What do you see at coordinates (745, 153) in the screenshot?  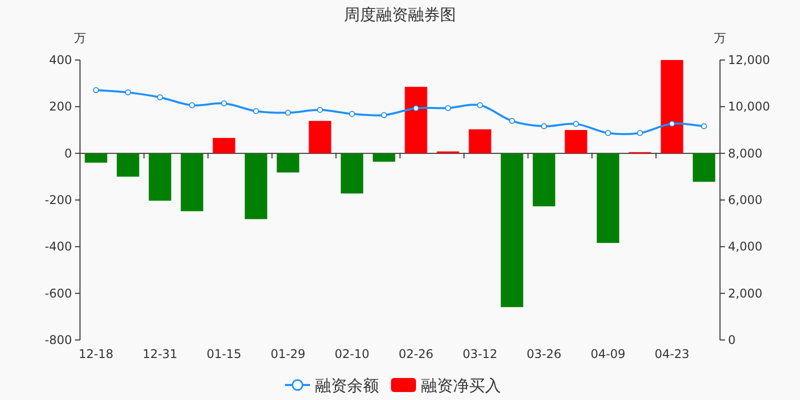 I see `y2-tick-label: 8,000` at bounding box center [745, 153].